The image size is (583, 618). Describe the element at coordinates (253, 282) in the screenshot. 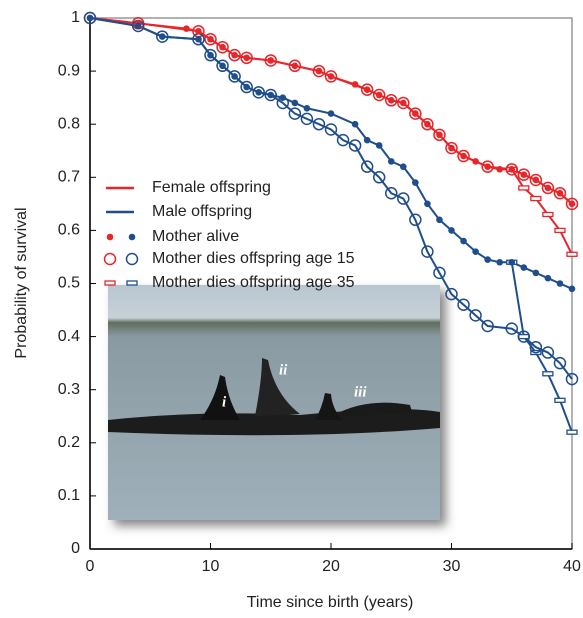

I see `legend-label: Mother dies offspring age 35` at that location.